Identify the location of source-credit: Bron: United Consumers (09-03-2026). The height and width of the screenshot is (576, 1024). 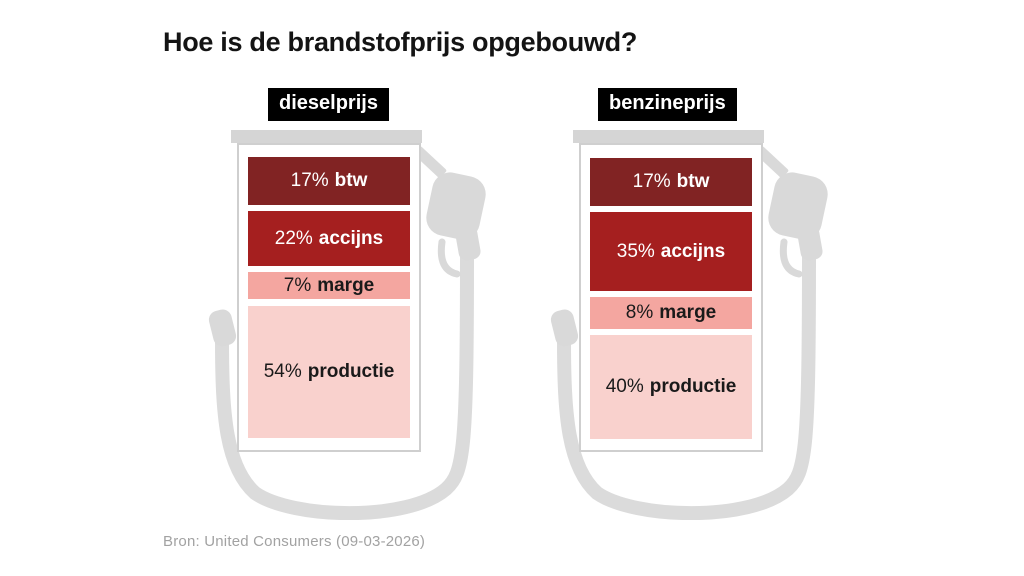
(294, 541).